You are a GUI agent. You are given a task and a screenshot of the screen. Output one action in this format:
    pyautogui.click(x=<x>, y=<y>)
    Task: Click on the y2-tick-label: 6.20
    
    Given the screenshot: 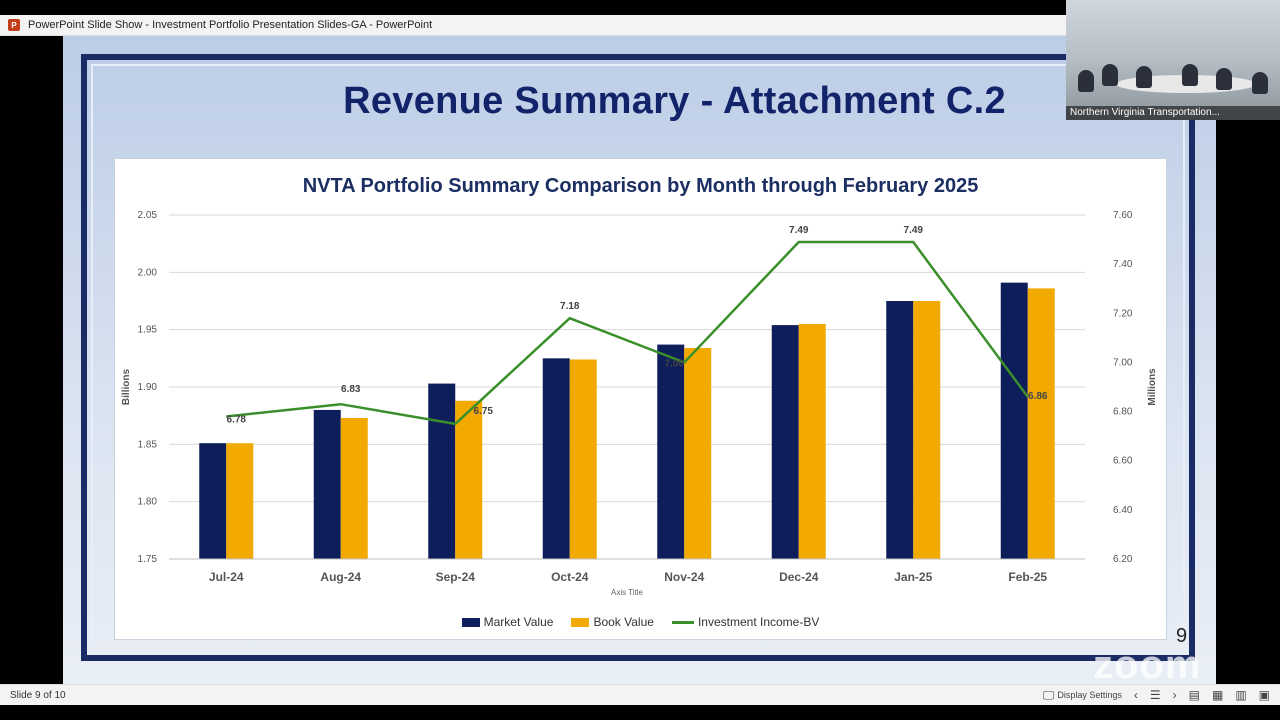 What is the action you would take?
    pyautogui.click(x=1123, y=559)
    